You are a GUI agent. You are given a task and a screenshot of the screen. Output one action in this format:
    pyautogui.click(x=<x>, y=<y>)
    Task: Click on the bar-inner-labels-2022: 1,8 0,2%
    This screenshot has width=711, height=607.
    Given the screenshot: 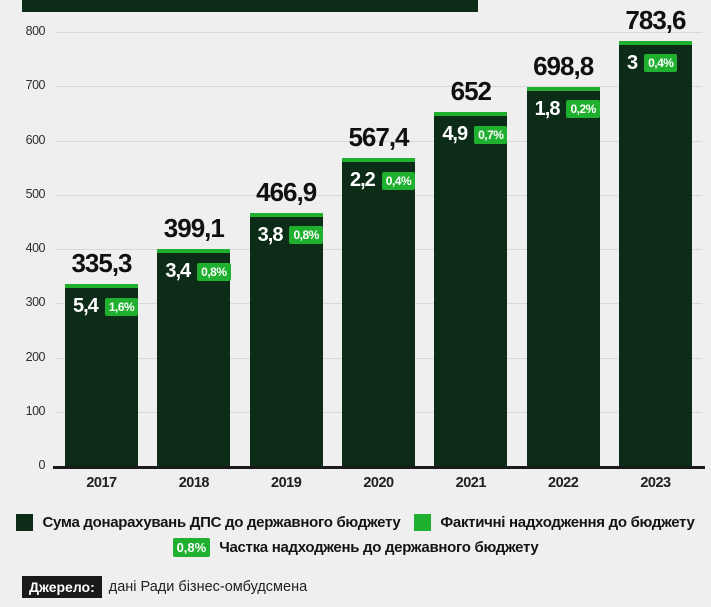 What is the action you would take?
    pyautogui.click(x=567, y=109)
    